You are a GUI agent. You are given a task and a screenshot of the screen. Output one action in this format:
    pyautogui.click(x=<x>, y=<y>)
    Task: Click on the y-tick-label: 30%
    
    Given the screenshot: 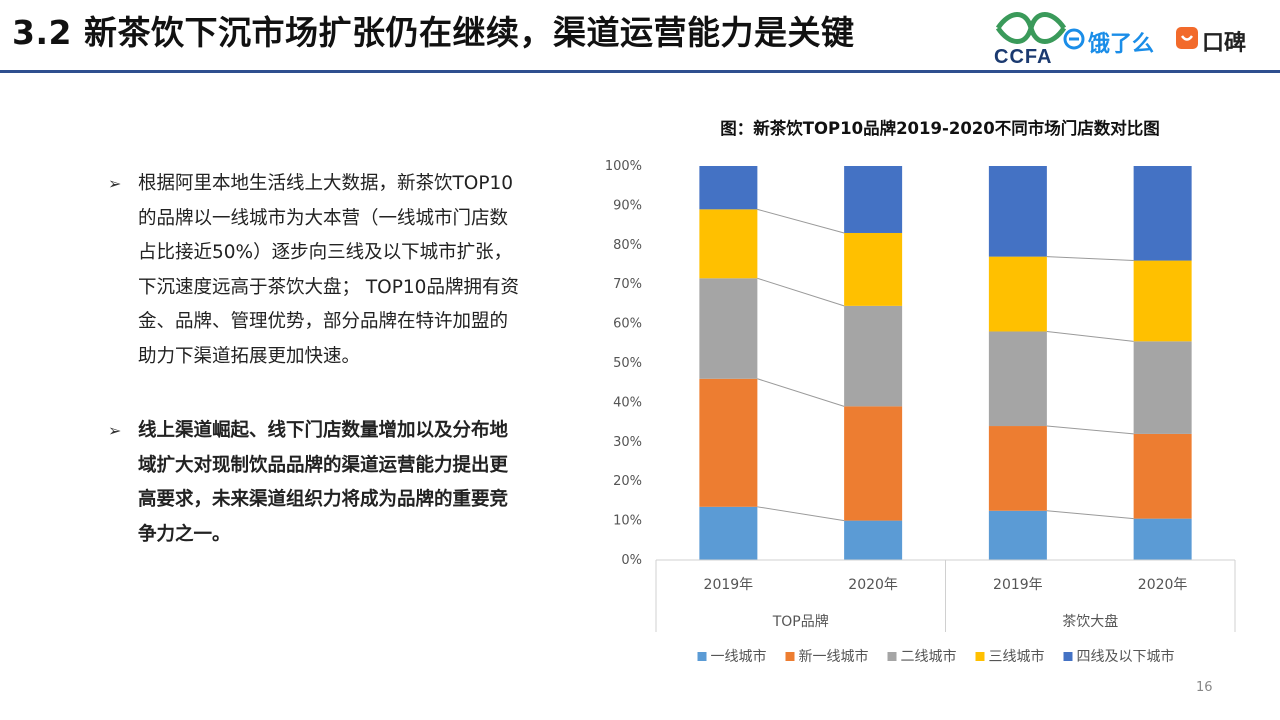 What is the action you would take?
    pyautogui.click(x=627, y=442)
    